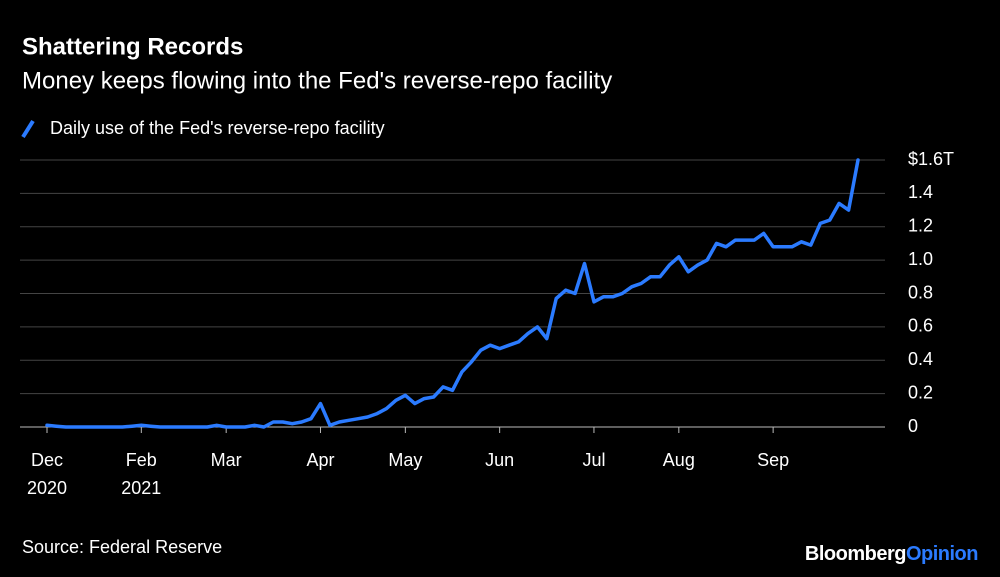 The width and height of the screenshot is (1000, 577). What do you see at coordinates (920, 292) in the screenshot?
I see `y-tick-label: 0.8` at bounding box center [920, 292].